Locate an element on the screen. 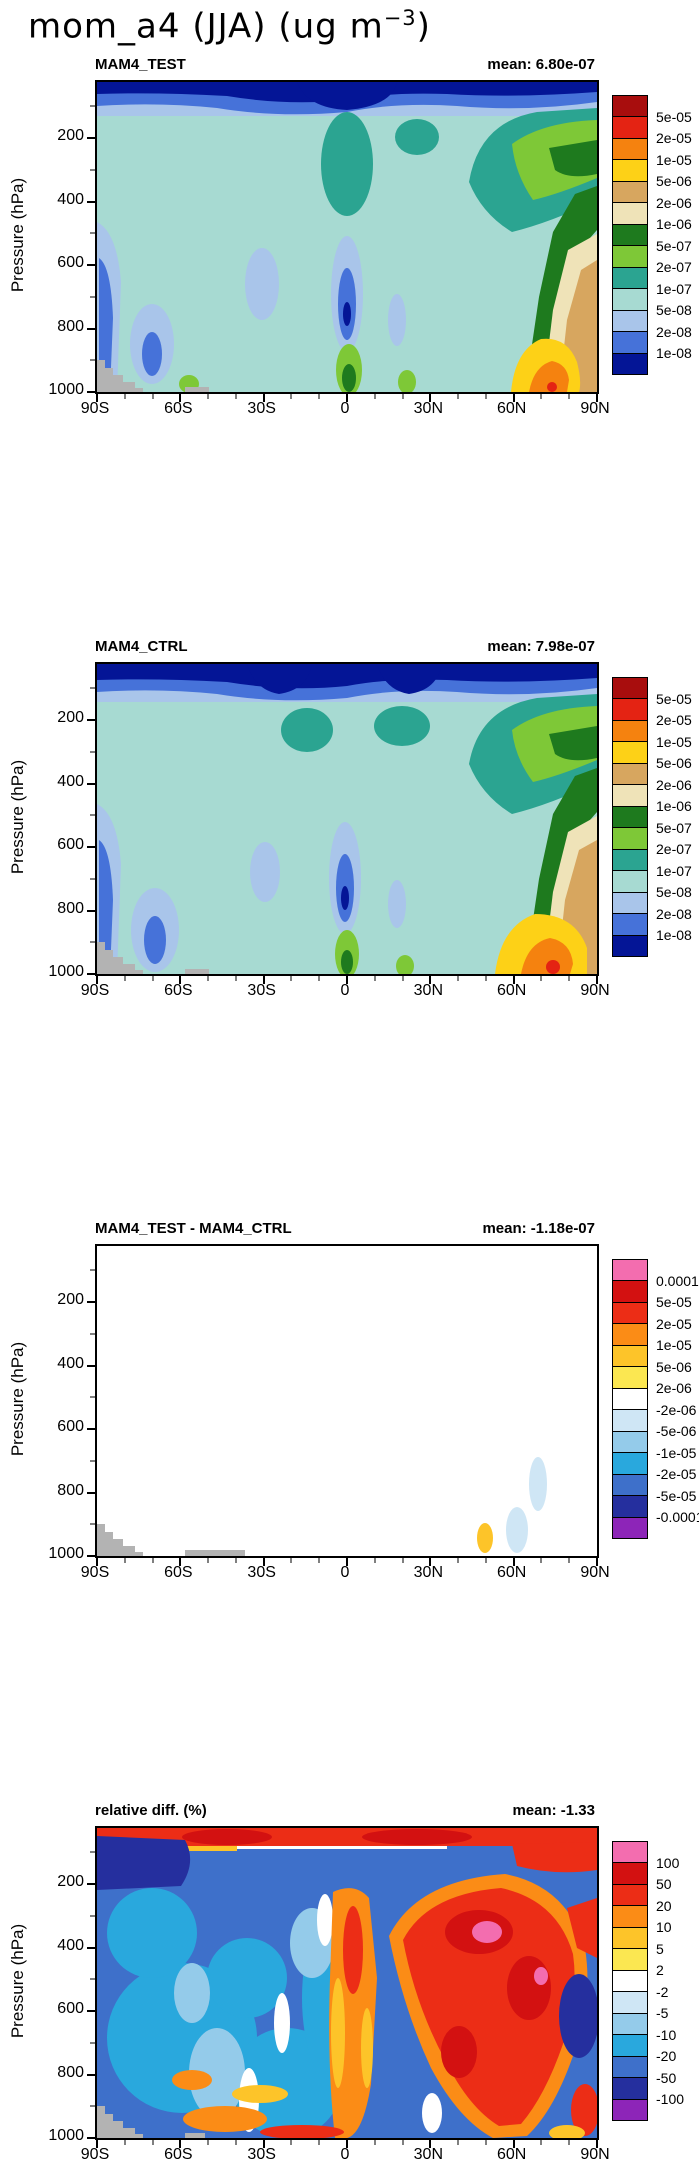 This screenshot has width=699, height=2175. colorbar-label: 5e-08 is located at coordinates (674, 892).